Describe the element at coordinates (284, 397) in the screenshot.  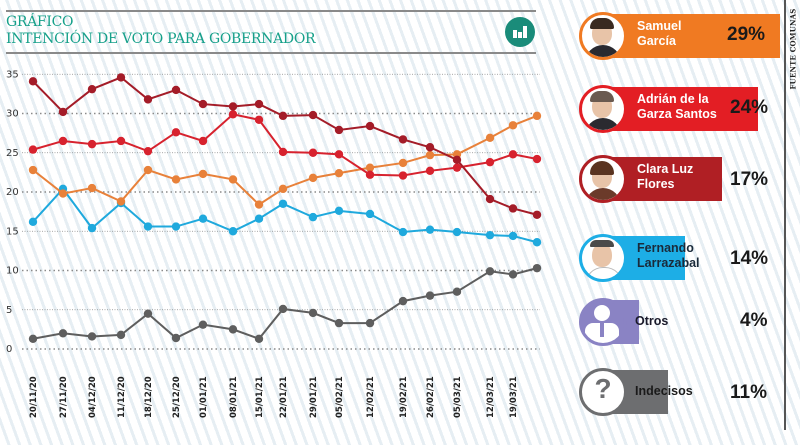
I see `x-tick-label: 22/01/21` at that location.